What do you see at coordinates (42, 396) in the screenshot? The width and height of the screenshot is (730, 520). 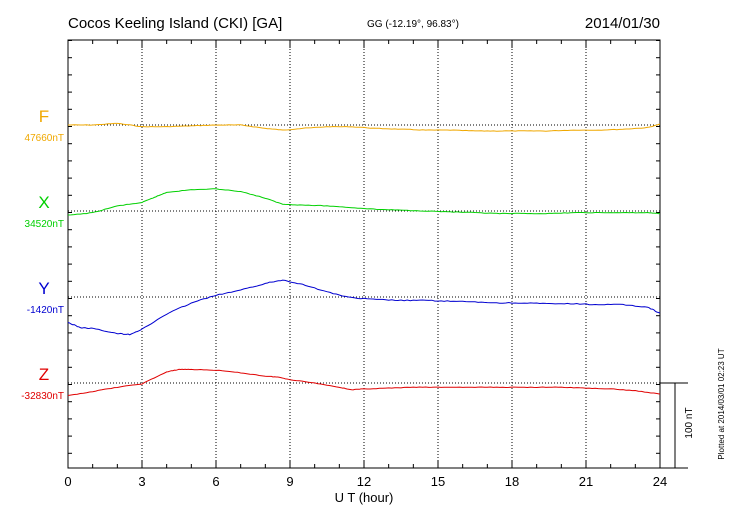 I see `component-baseline-Z: -32830nT` at bounding box center [42, 396].